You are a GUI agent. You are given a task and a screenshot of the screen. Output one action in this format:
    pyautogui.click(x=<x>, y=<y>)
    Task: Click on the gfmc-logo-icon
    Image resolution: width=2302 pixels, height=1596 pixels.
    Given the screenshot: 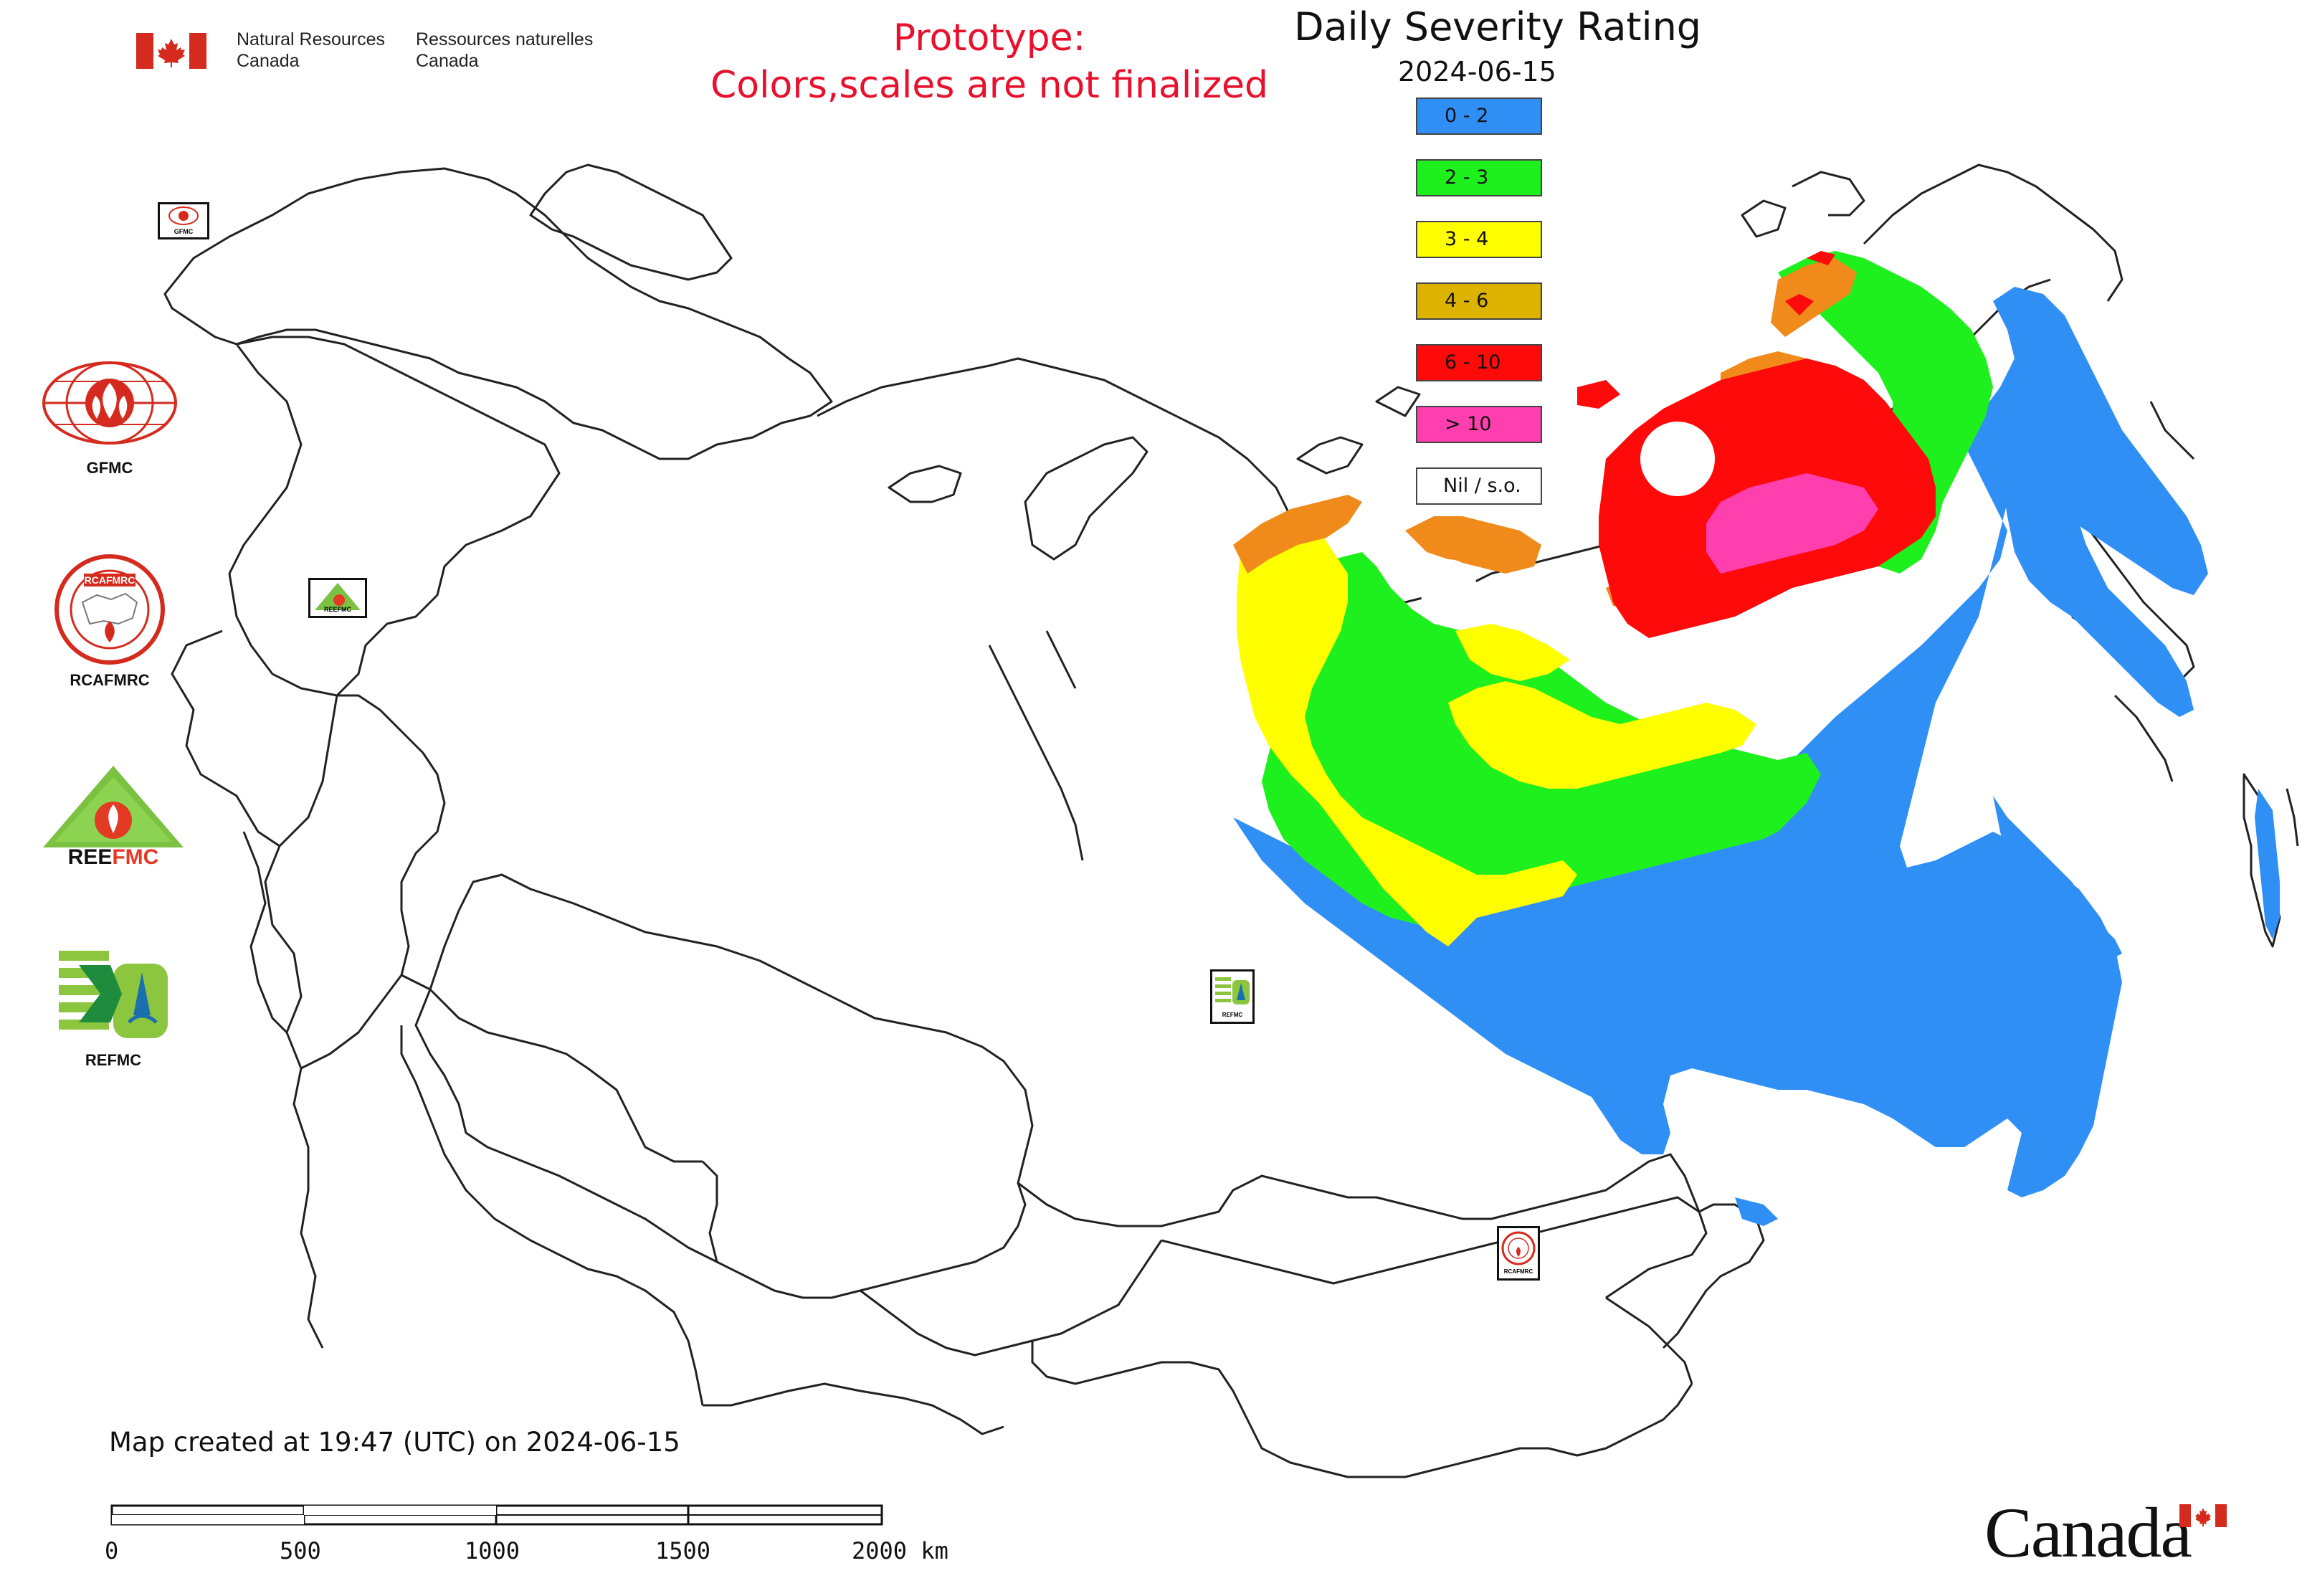 What is the action you would take?
    pyautogui.click(x=110, y=403)
    